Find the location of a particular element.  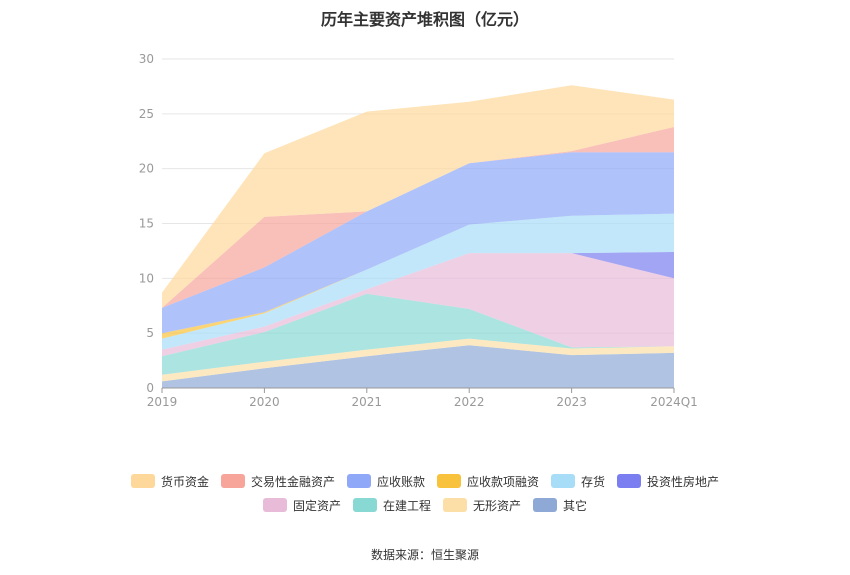

y-tick-label: 10 is located at coordinates (146, 278).